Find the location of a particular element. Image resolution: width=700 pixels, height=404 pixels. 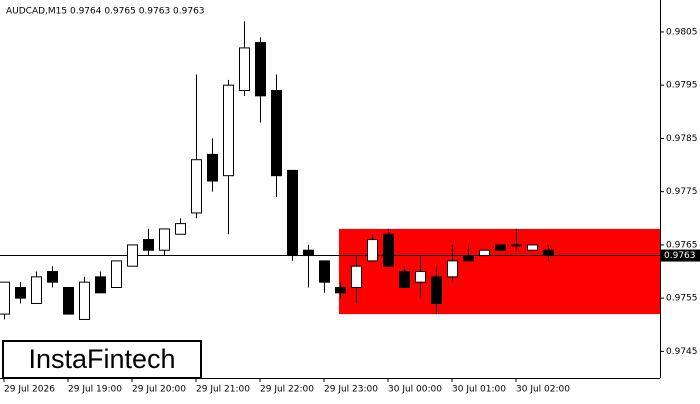

x-tick-label: 30 Jul 01:00 is located at coordinates (479, 390).